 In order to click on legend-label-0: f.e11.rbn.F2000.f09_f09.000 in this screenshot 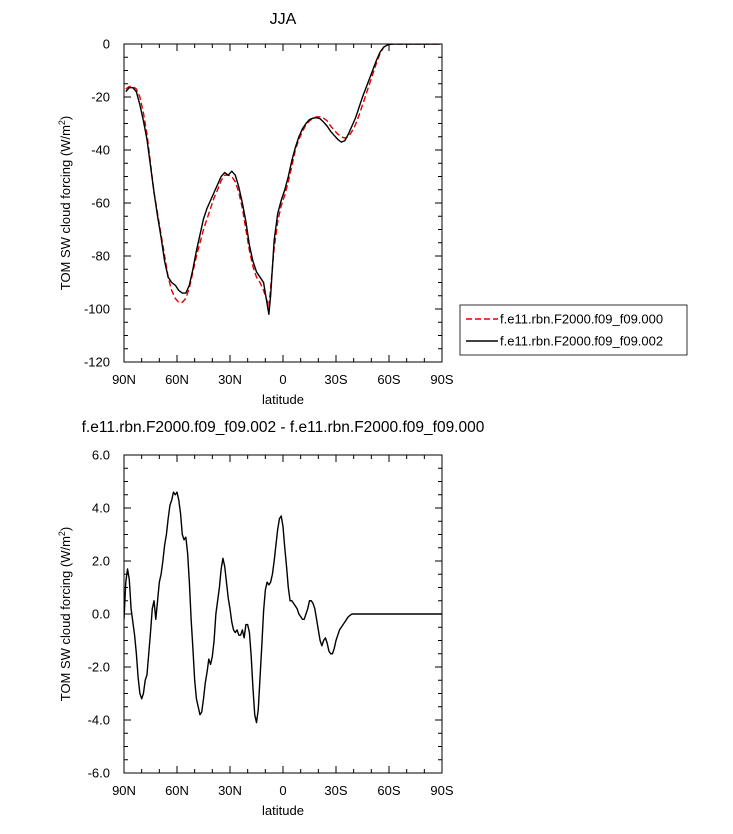, I will do `click(581, 319)`.